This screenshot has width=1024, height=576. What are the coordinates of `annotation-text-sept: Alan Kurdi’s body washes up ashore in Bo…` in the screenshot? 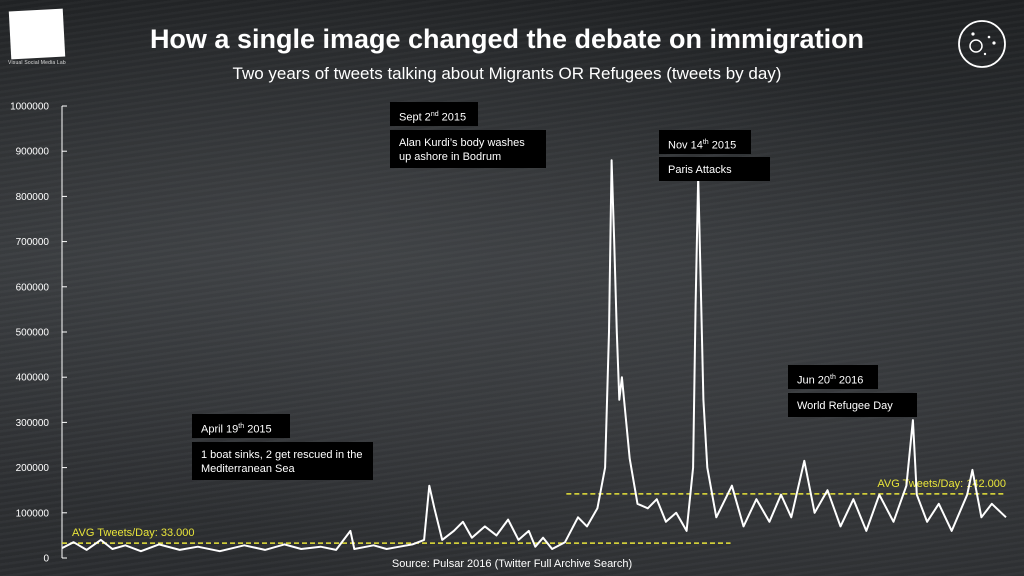 It's located at (468, 149).